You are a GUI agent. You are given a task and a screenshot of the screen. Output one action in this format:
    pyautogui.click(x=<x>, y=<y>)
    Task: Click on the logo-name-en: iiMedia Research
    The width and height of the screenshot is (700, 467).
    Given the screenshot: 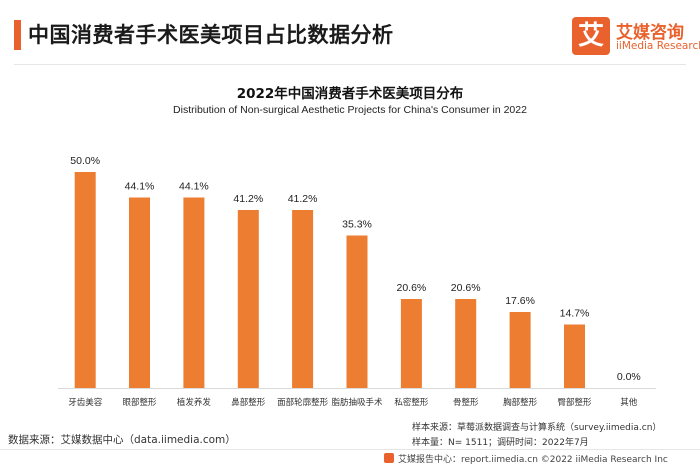 What is the action you would take?
    pyautogui.click(x=658, y=46)
    